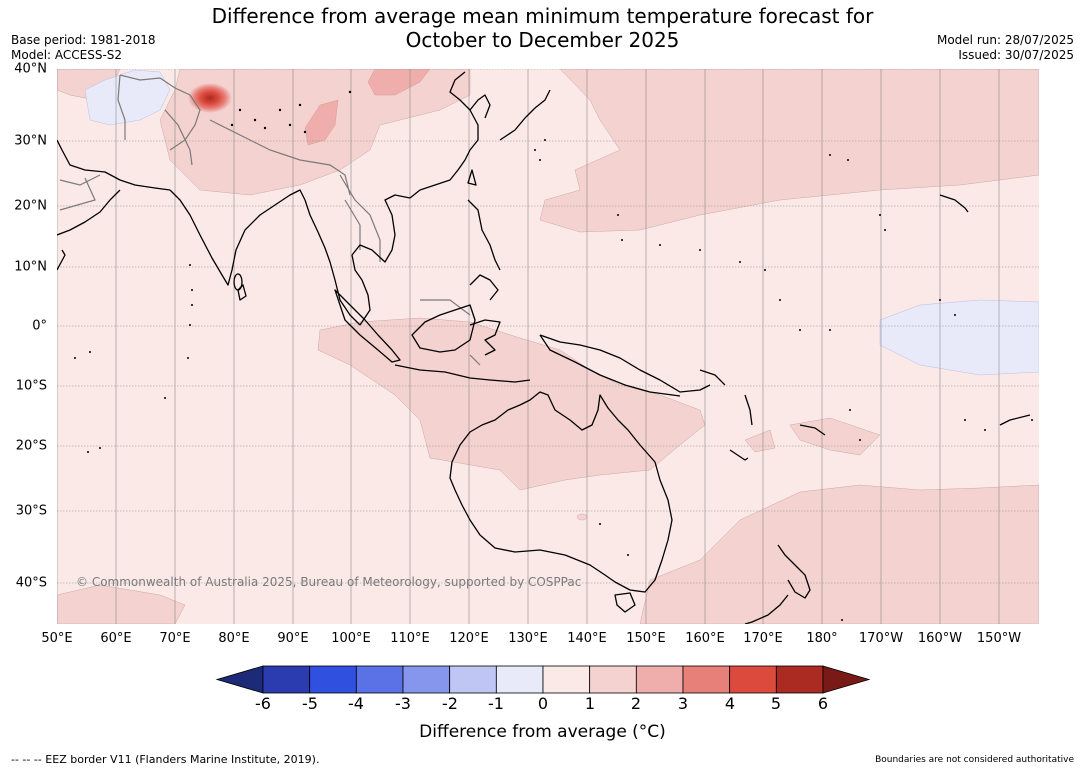 This screenshot has width=1085, height=770. What do you see at coordinates (30, 267) in the screenshot?
I see `lat-label: 10°N` at bounding box center [30, 267].